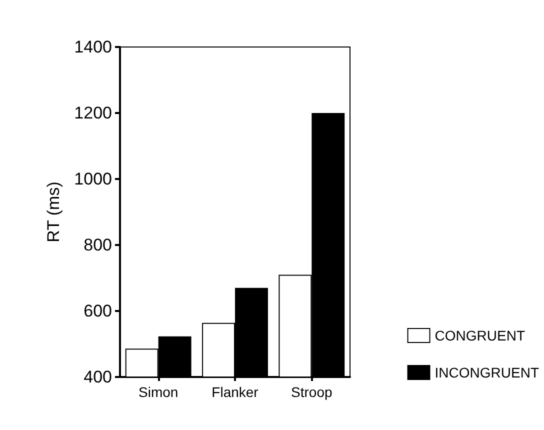 Image resolution: width=544 pixels, height=430 pixels. What do you see at coordinates (98, 377) in the screenshot?
I see `y-tick-label: 400` at bounding box center [98, 377].